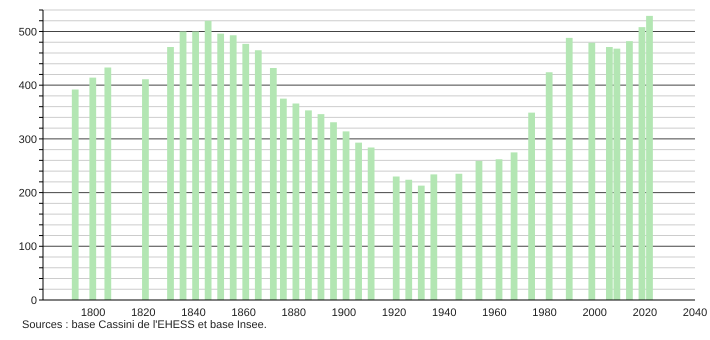 The height and width of the screenshot is (340, 710). I want to click on y-tick-label: 300, so click(27, 140).